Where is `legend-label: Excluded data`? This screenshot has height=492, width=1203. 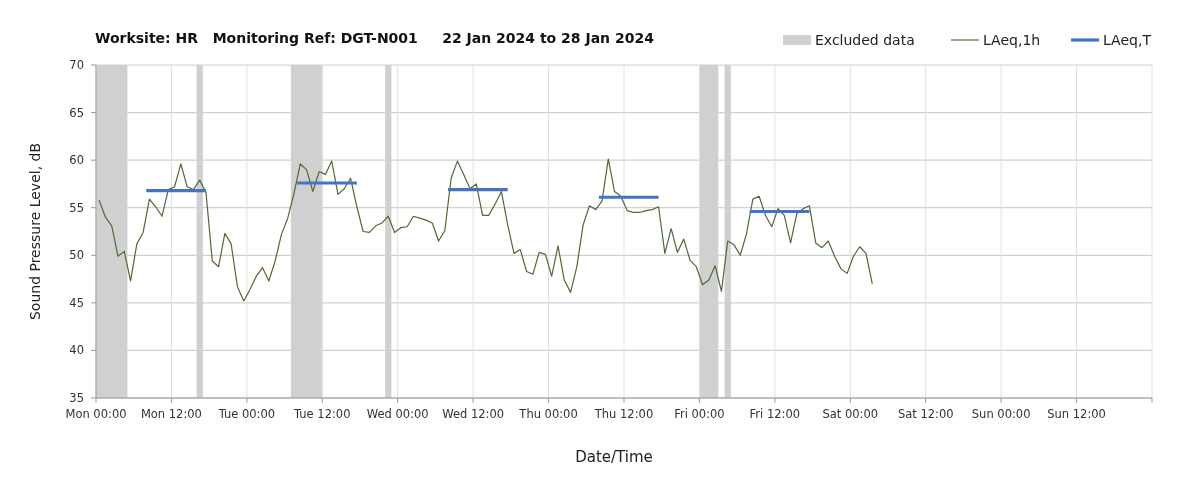
legend-label: Excluded data is located at coordinates (865, 40).